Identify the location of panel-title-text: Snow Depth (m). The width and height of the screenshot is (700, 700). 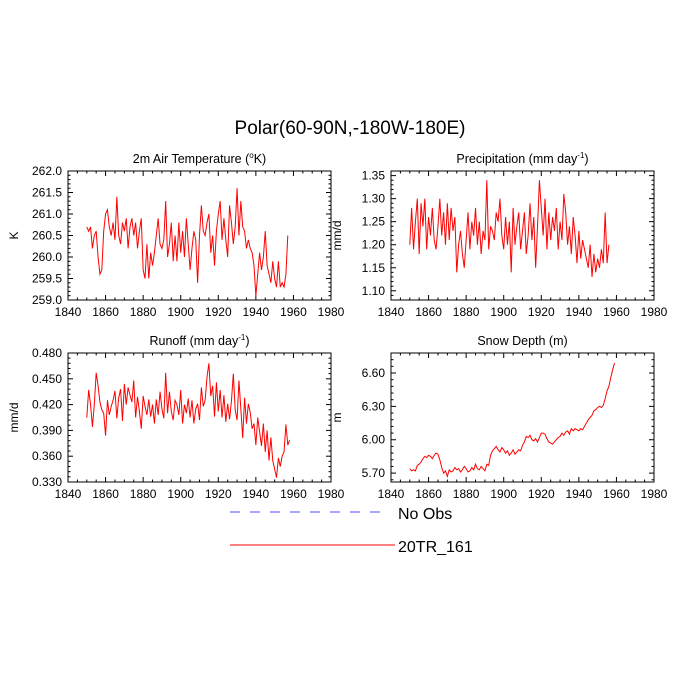
(522, 341).